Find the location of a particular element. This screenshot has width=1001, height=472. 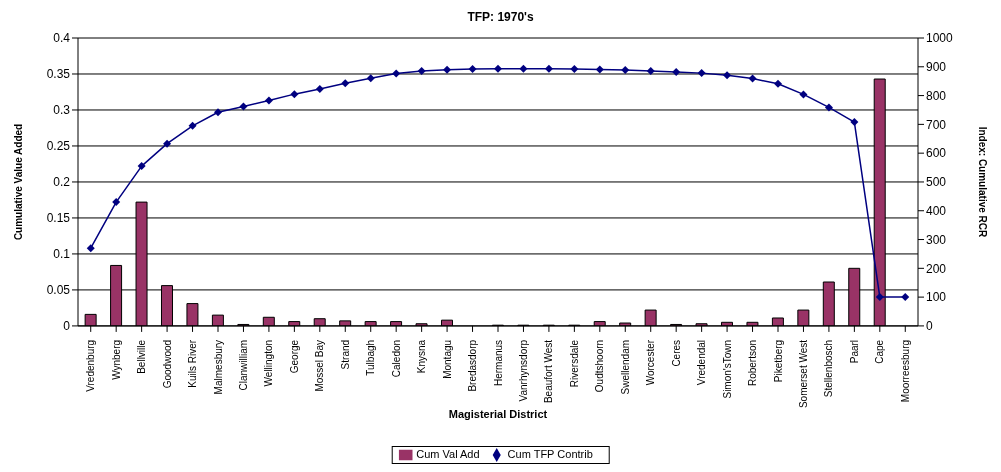

x-tick-label: Paarl is located at coordinates (854, 351).